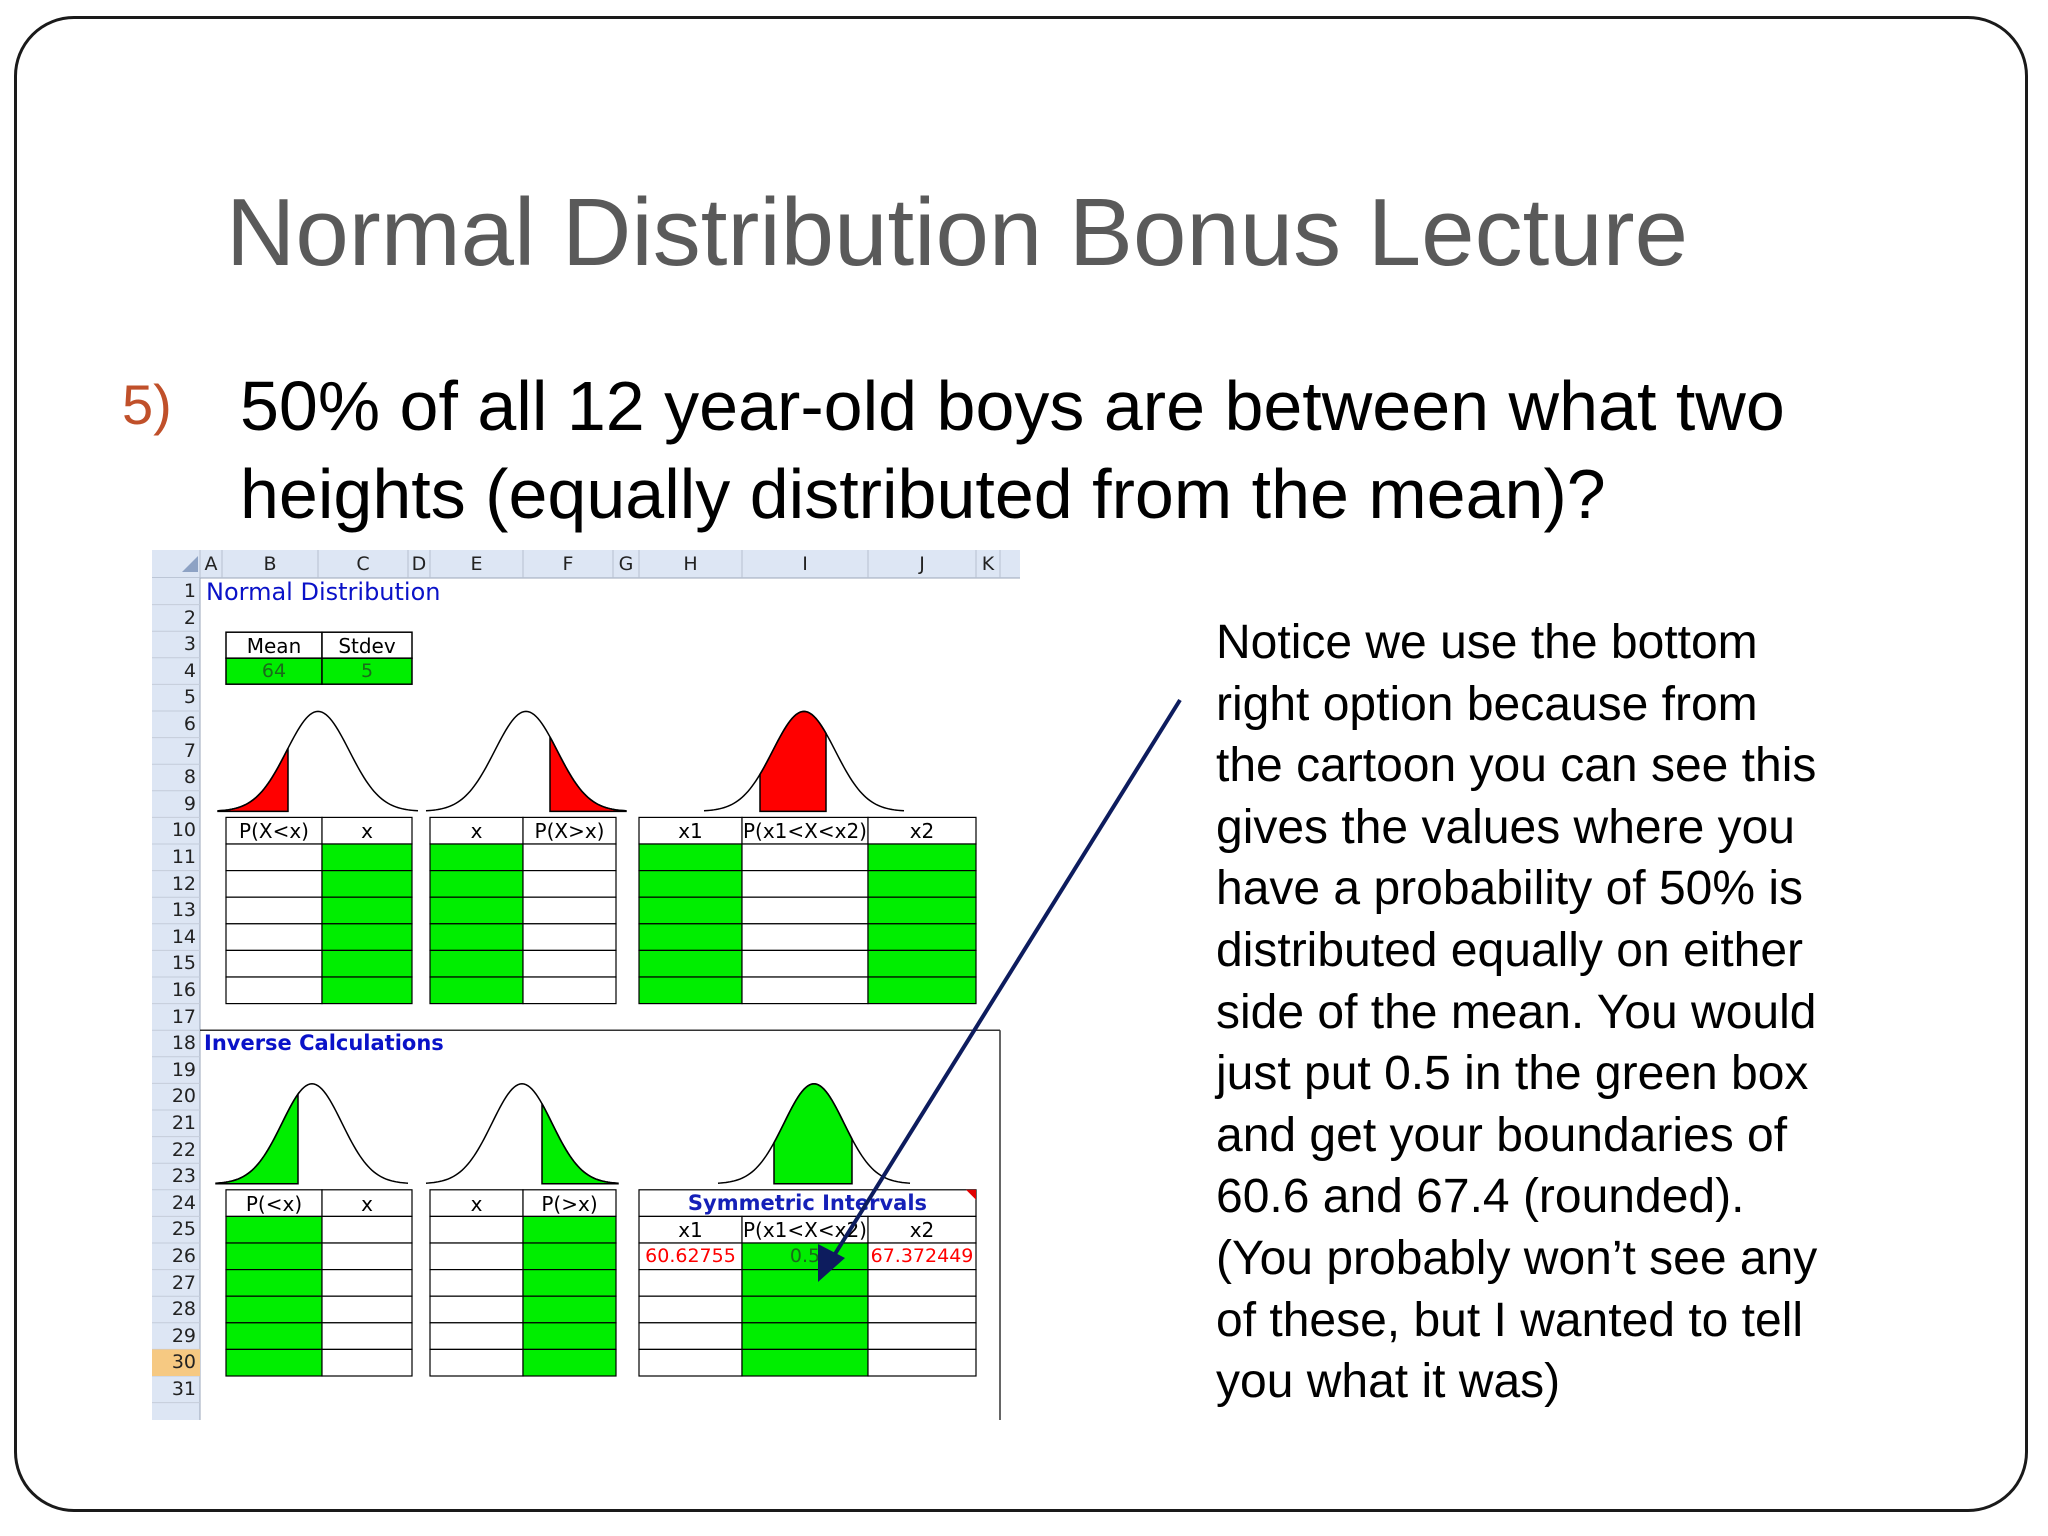 Image resolution: width=2048 pixels, height=1536 pixels. Describe the element at coordinates (626, 564) in the screenshot. I see `column-header-g: G` at that location.